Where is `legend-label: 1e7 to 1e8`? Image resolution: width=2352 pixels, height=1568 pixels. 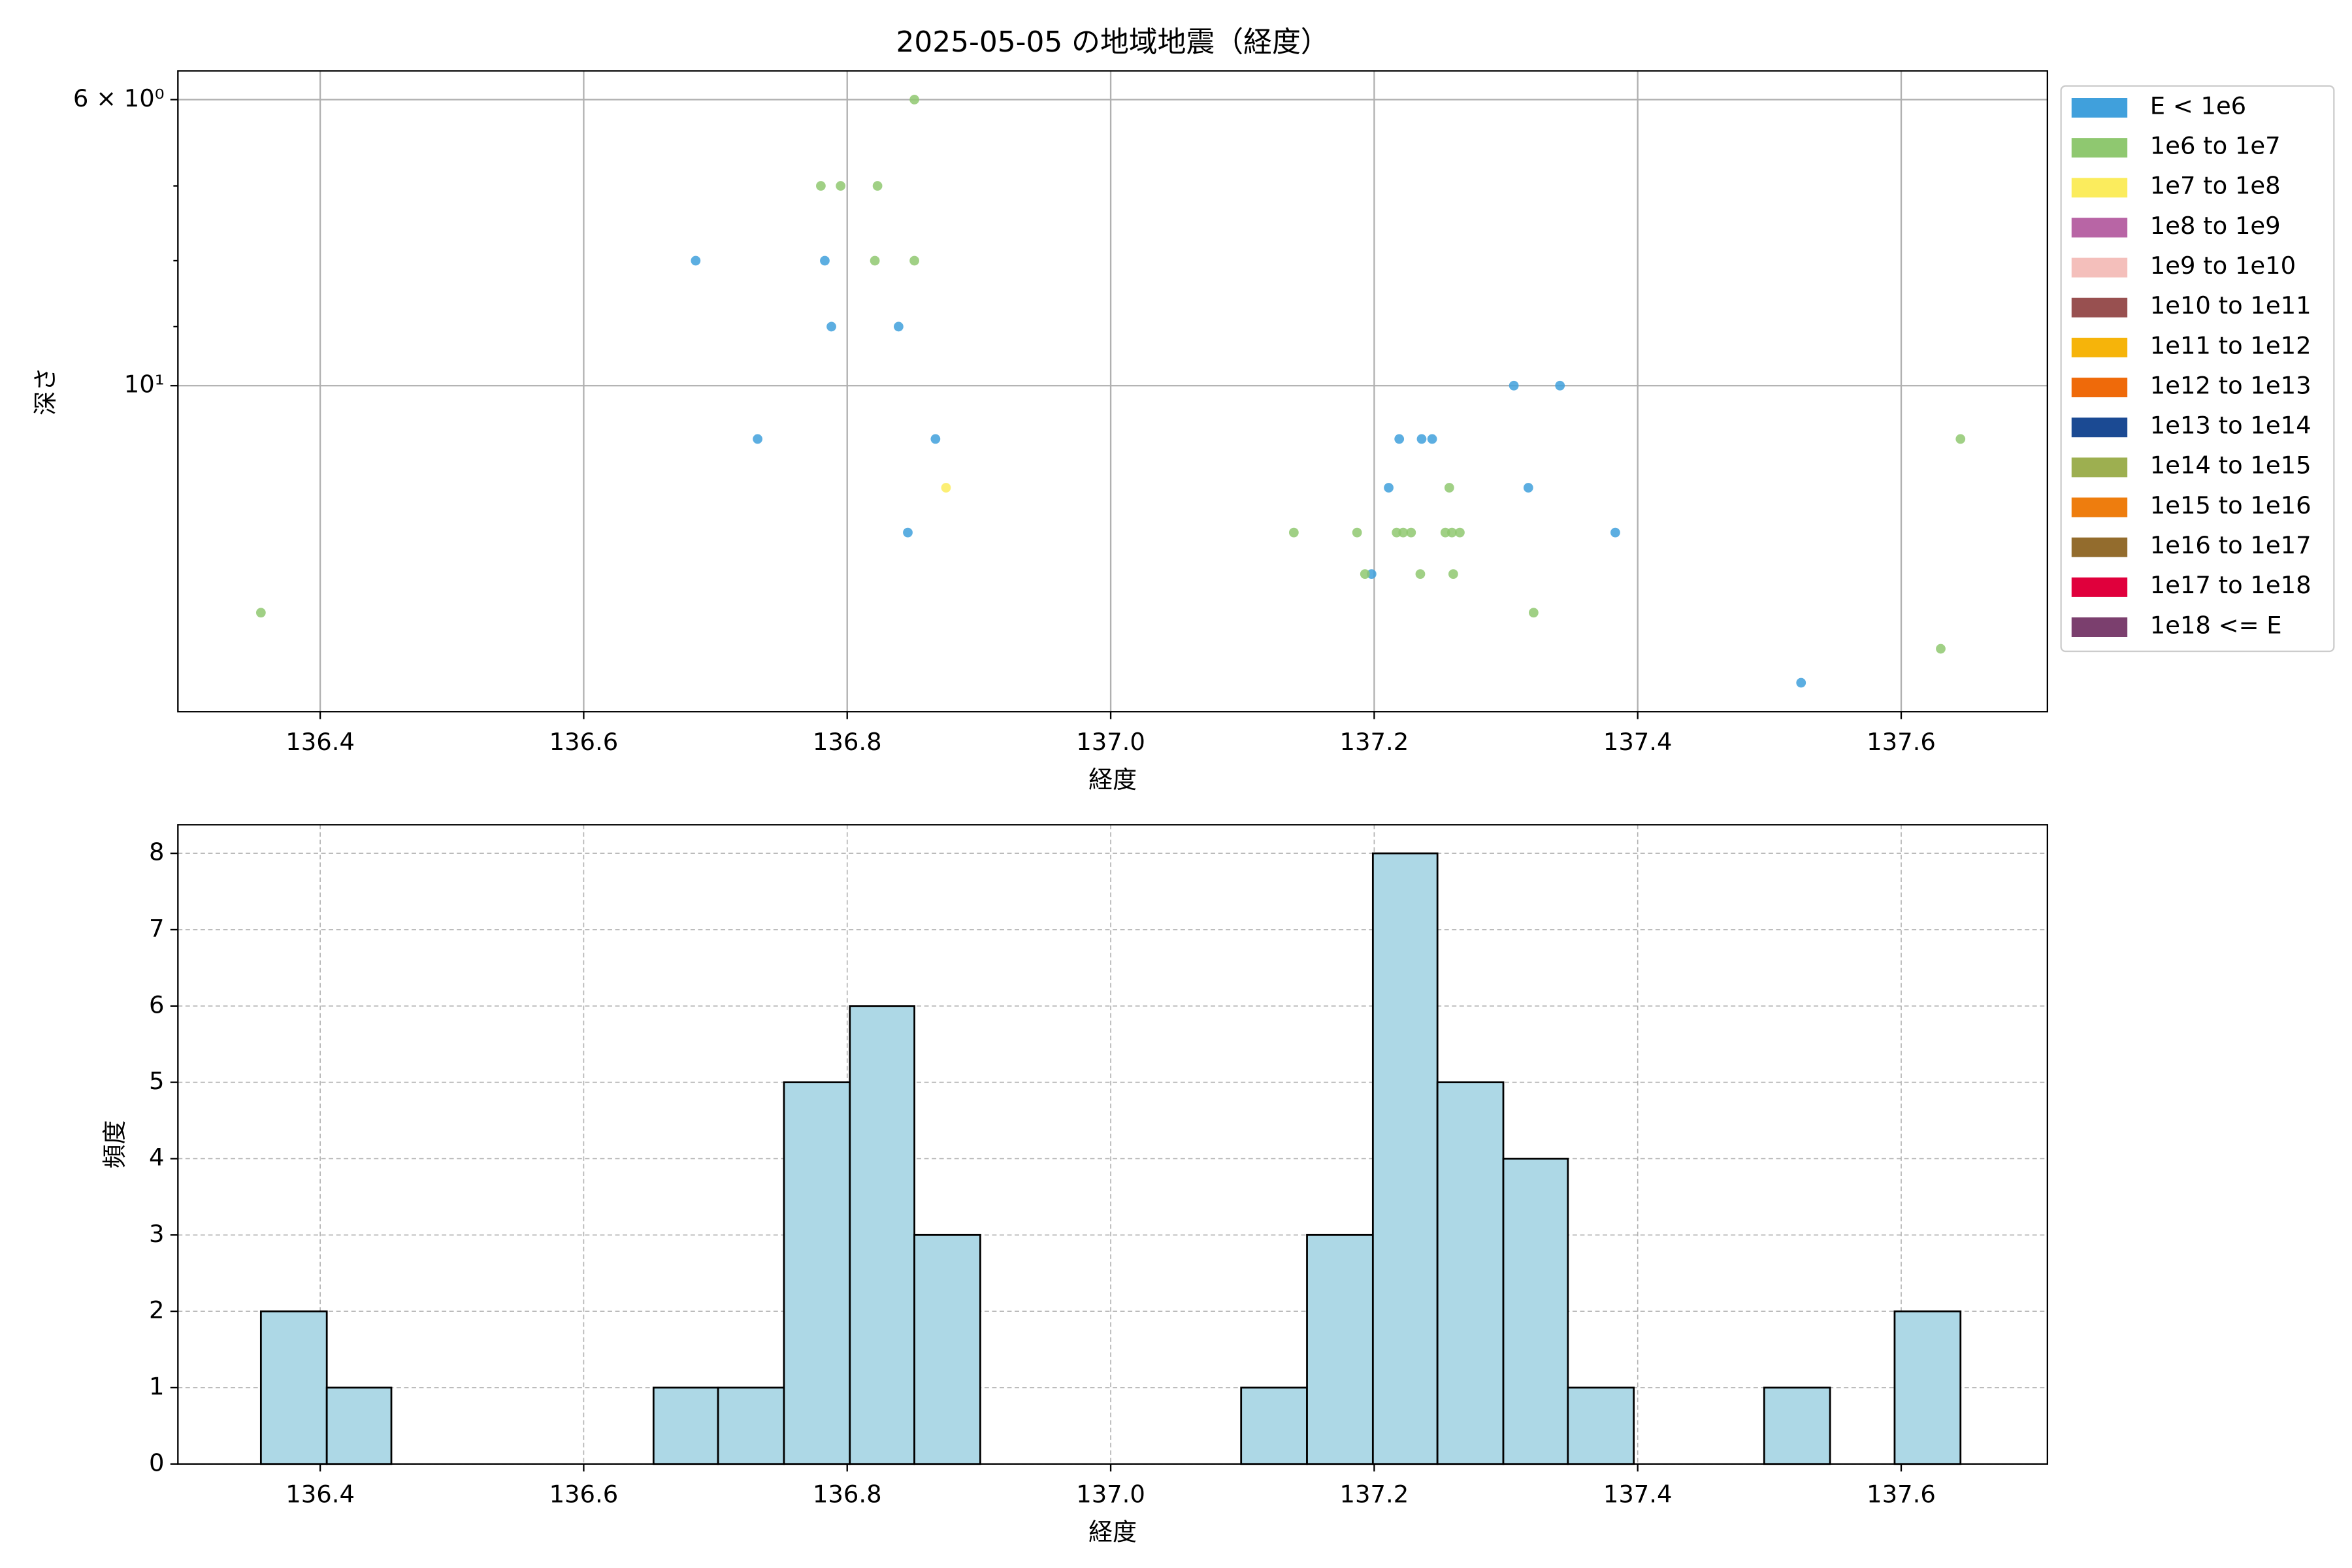
legend-label: 1e7 to 1e8 is located at coordinates (2215, 186).